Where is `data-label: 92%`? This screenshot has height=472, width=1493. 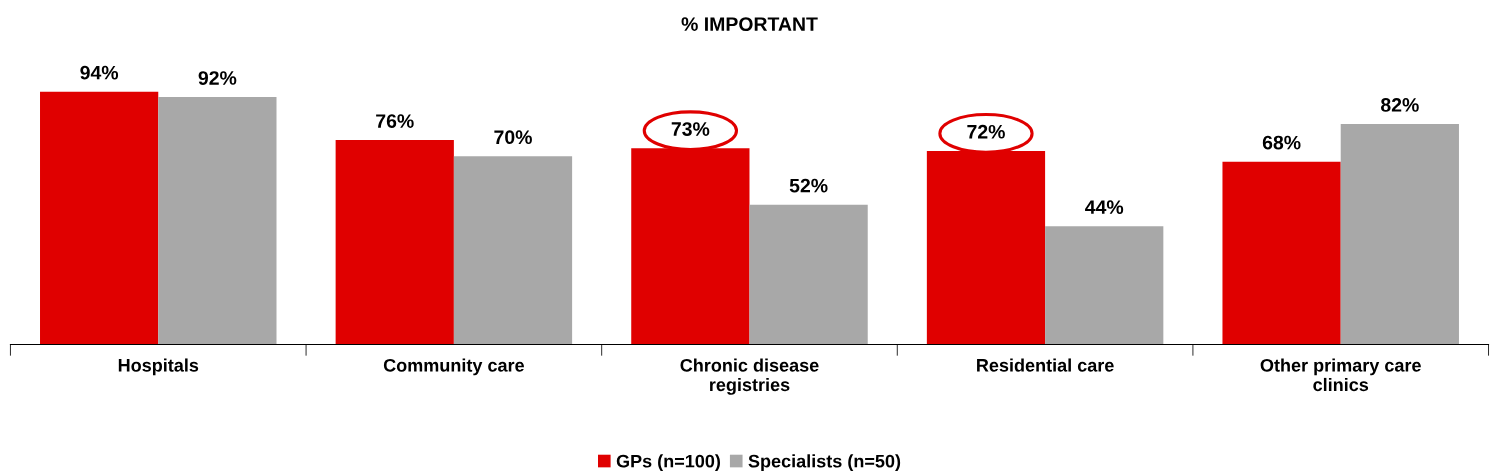 data-label: 92% is located at coordinates (217, 78).